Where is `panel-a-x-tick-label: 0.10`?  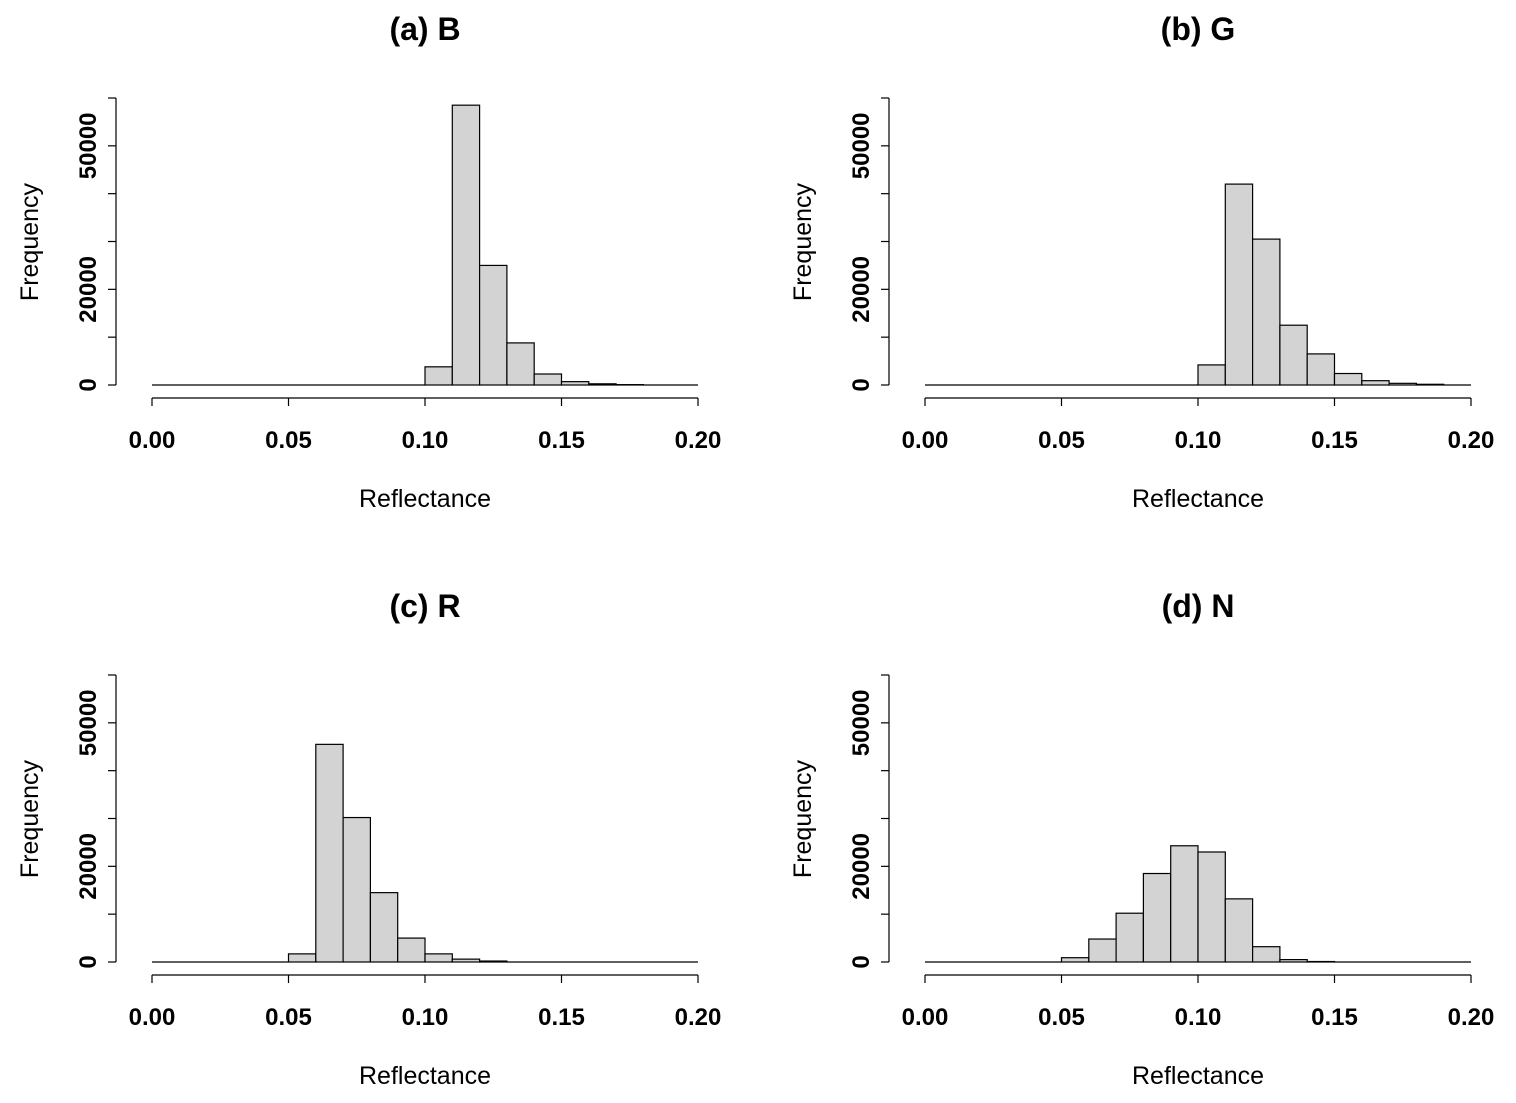
panel-a-x-tick-label: 0.10 is located at coordinates (425, 440).